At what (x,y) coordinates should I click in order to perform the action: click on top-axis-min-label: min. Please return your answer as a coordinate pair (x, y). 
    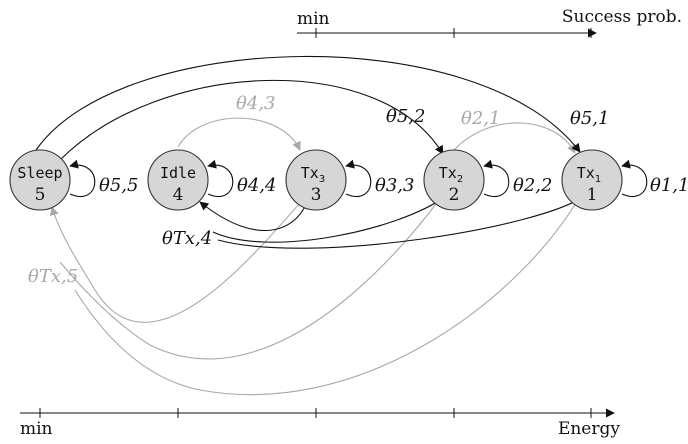
    Looking at the image, I should click on (313, 19).